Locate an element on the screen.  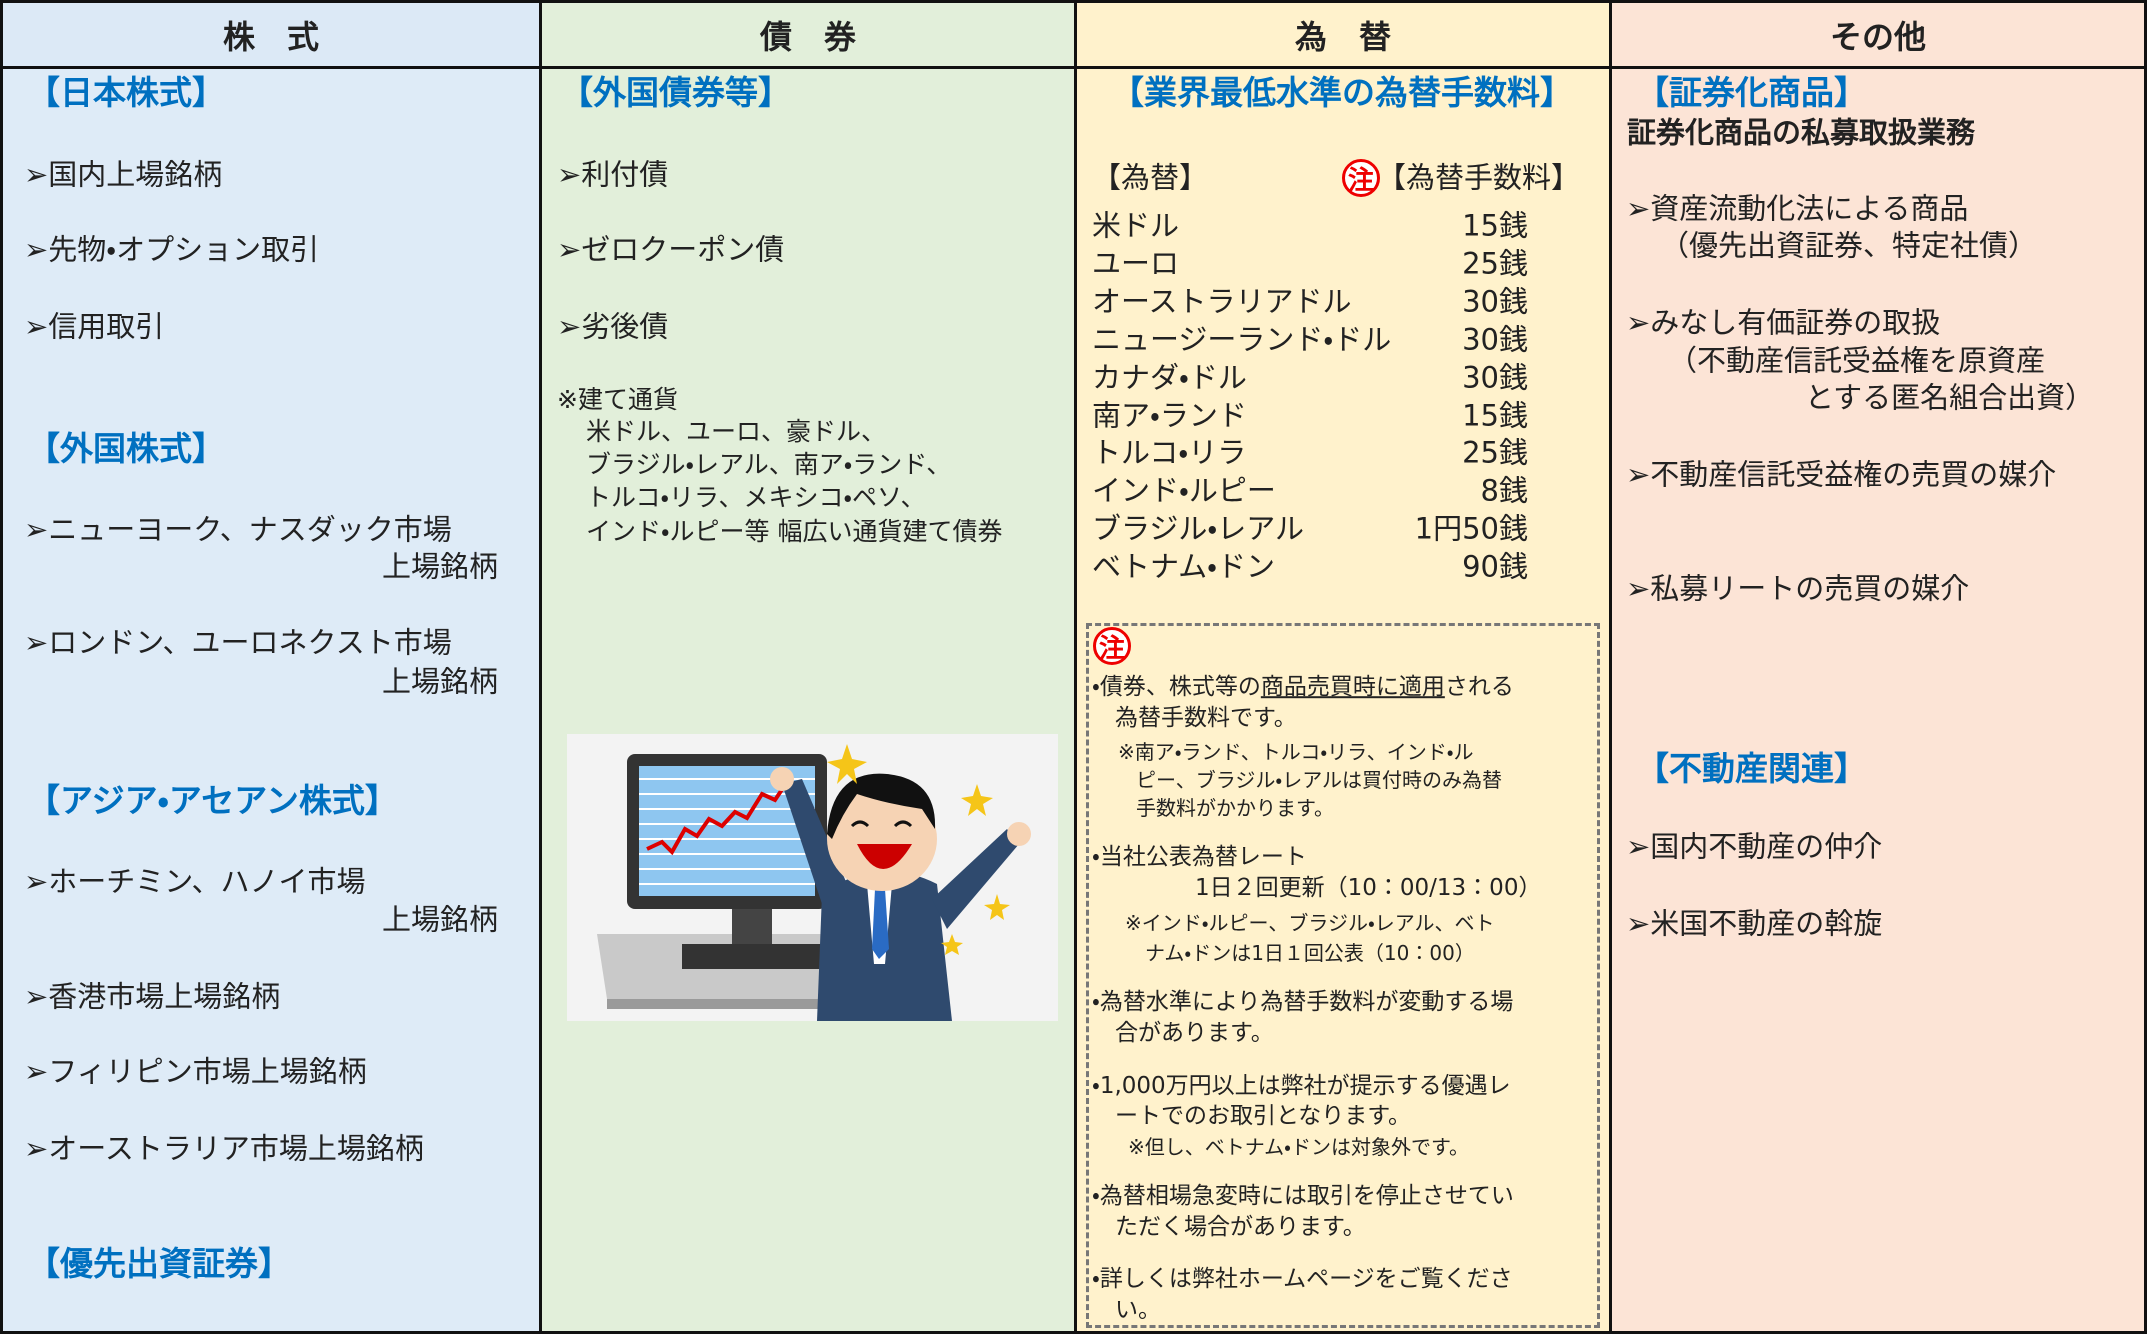
column-header: その他 is located at coordinates (1878, 36).